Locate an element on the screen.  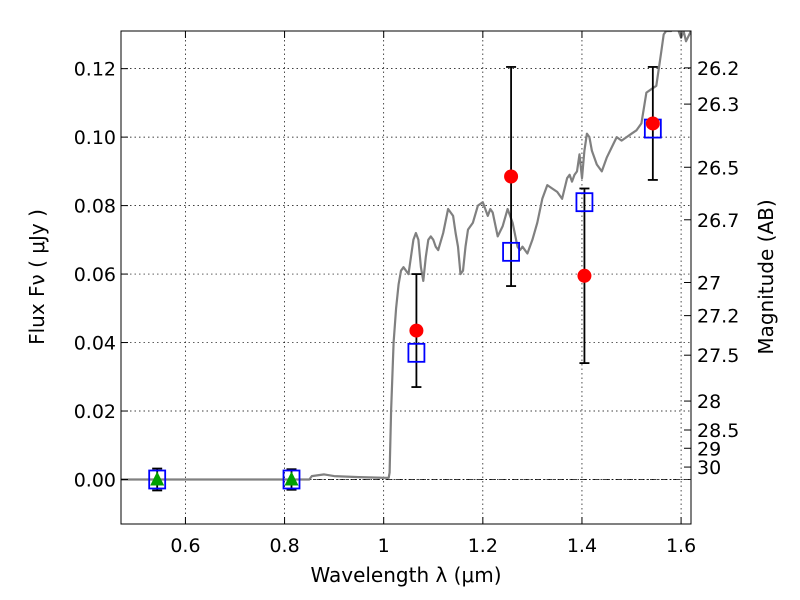
x-tick-label: 1 is located at coordinates (384, 546).